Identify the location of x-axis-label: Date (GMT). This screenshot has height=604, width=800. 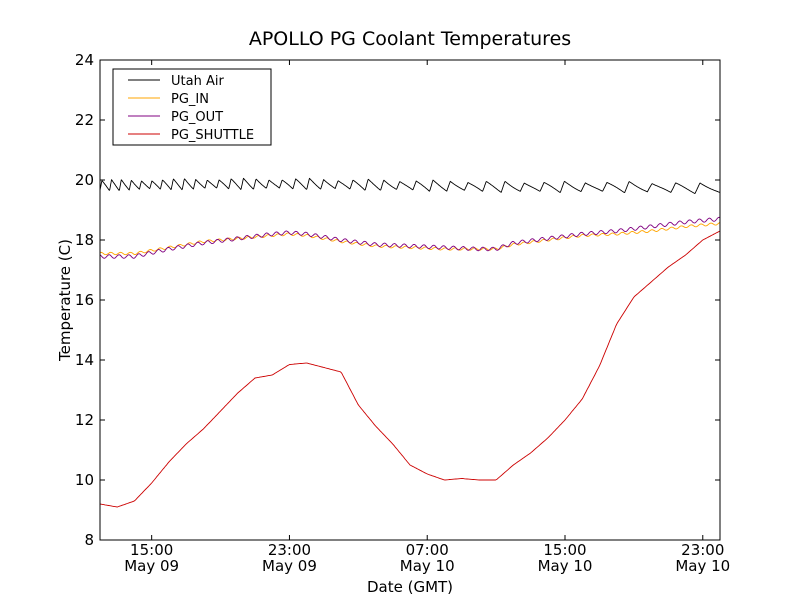
(410, 587).